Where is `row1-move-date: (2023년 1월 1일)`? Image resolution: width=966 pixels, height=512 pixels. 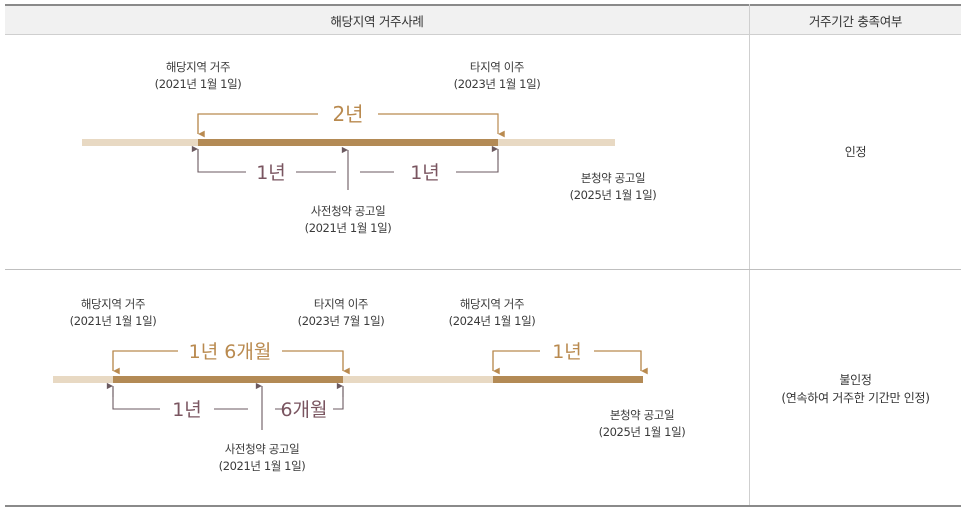 row1-move-date: (2023년 1월 1일) is located at coordinates (497, 84).